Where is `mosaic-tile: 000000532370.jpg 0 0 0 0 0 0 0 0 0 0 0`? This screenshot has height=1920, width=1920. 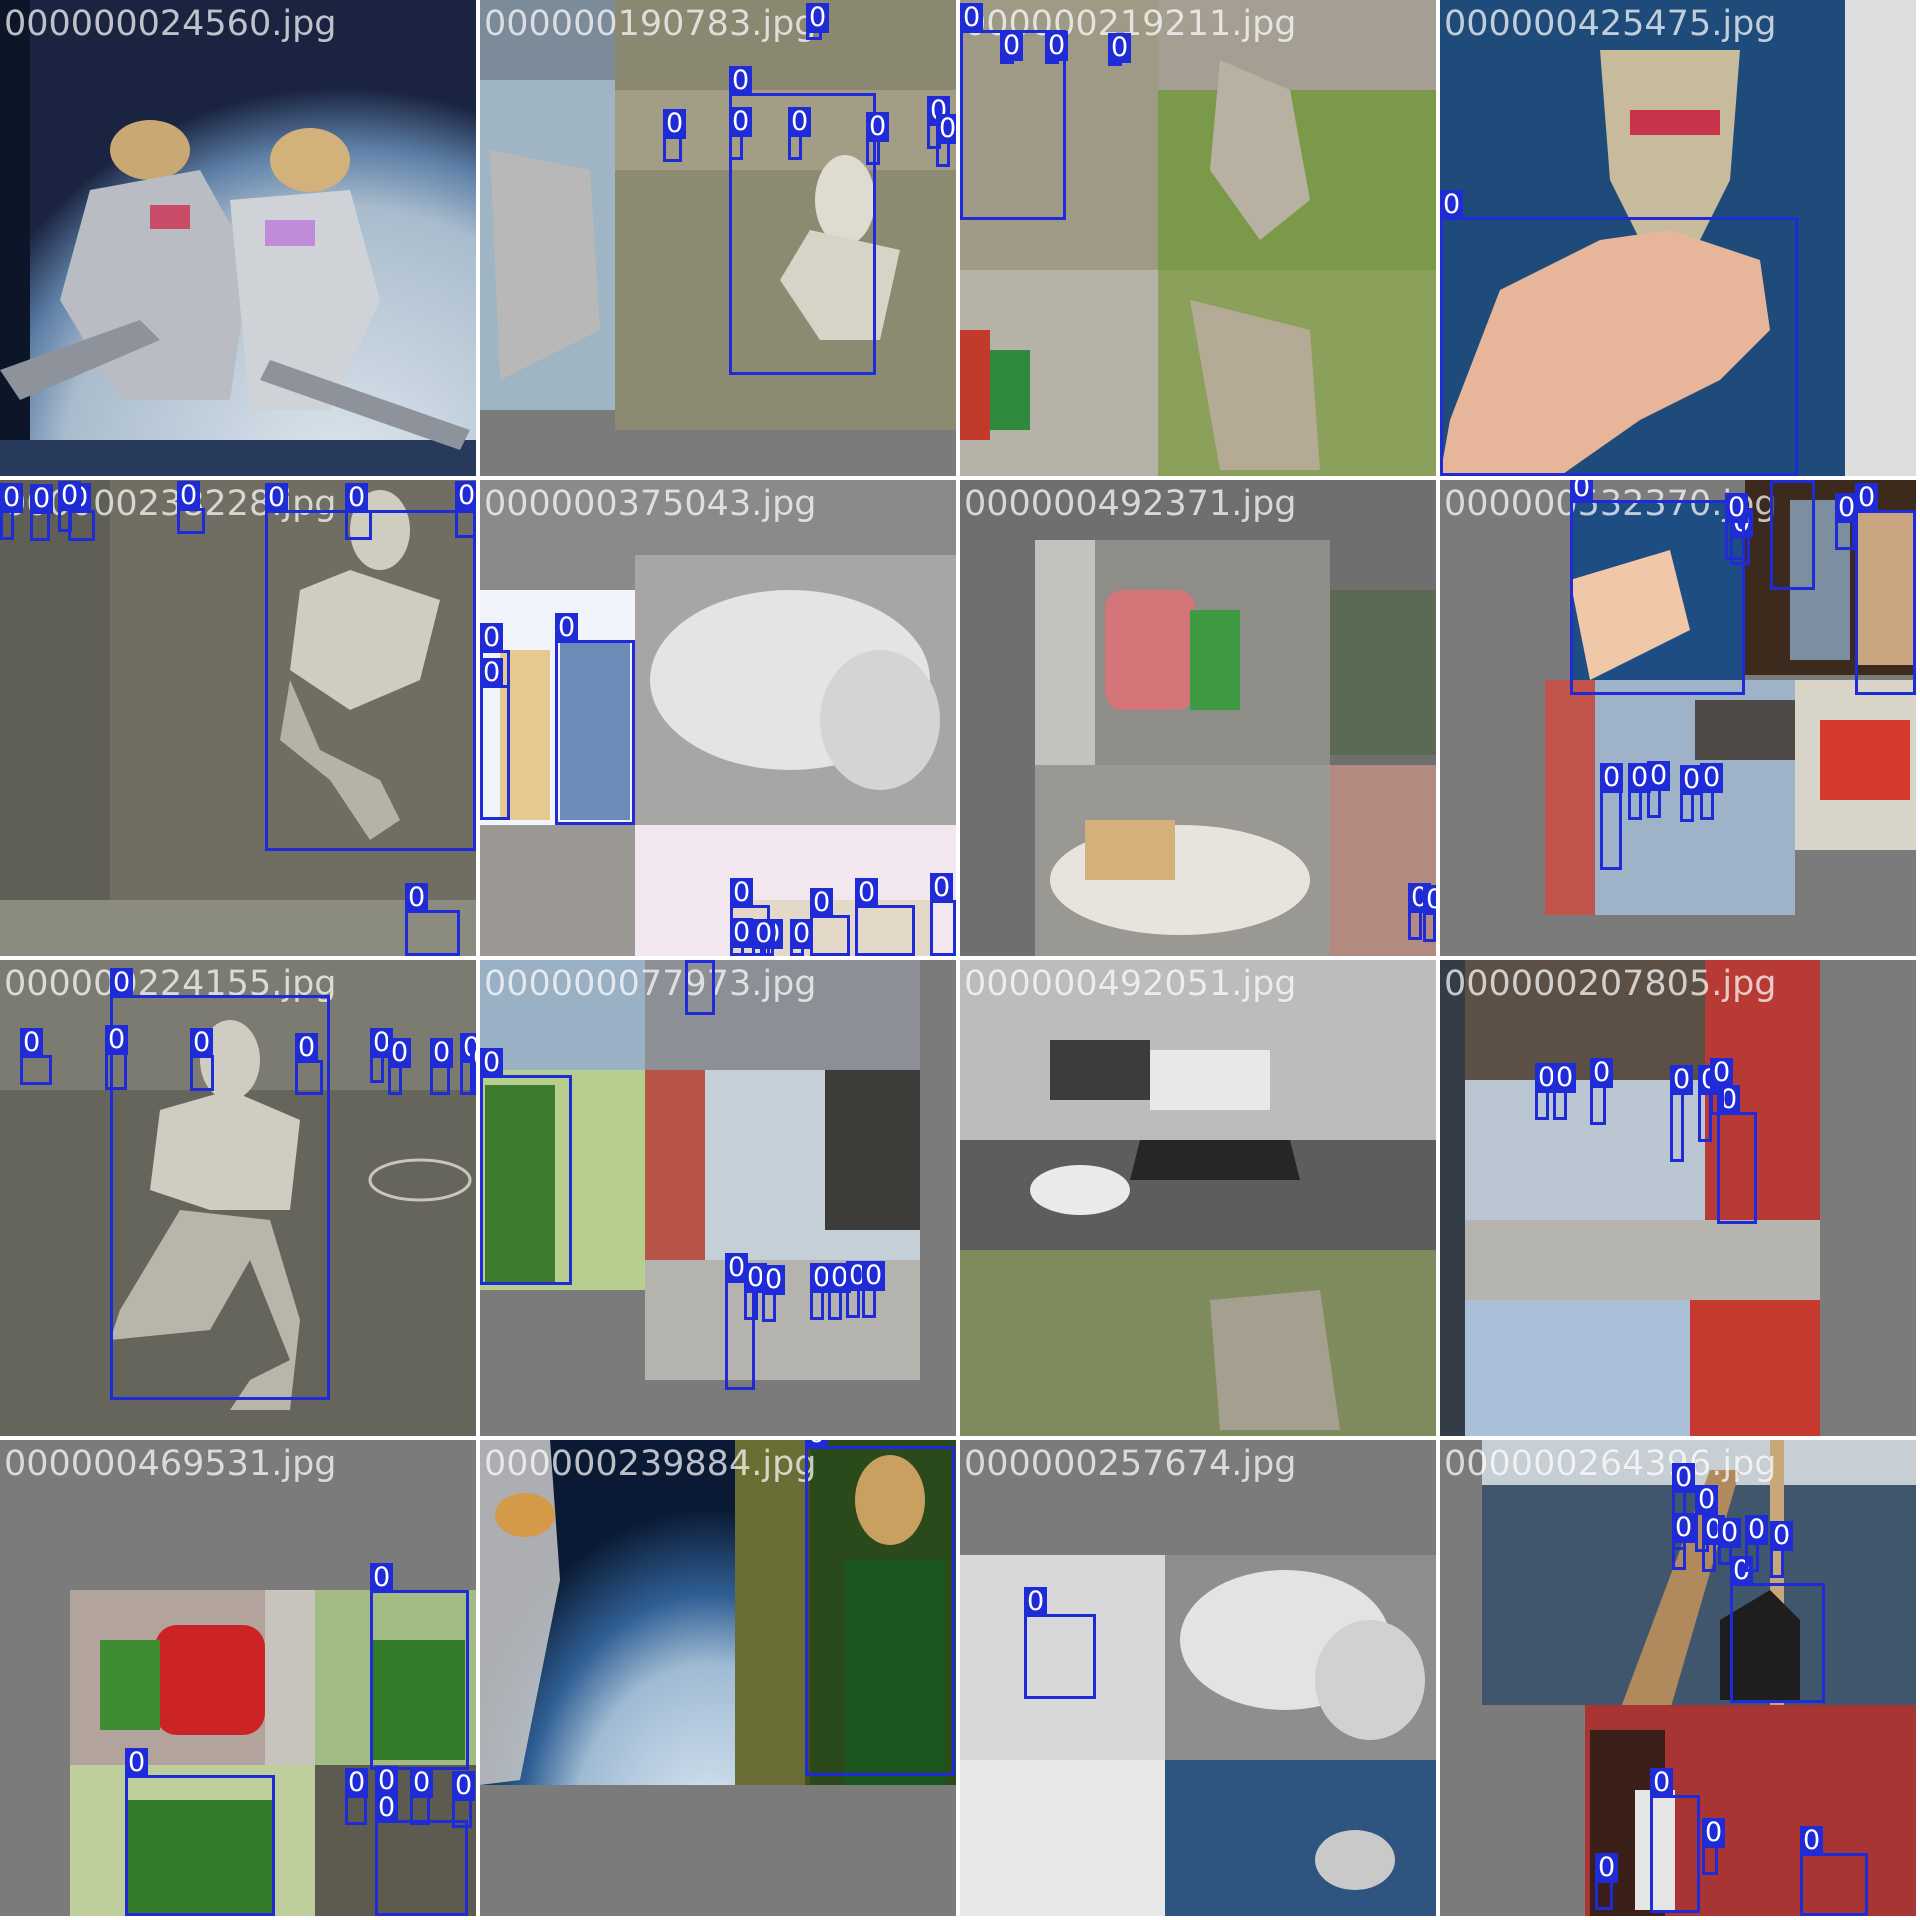
mosaic-tile: 000000532370.jpg 0 0 0 0 0 0 0 0 0 0 0 is located at coordinates (1678, 718).